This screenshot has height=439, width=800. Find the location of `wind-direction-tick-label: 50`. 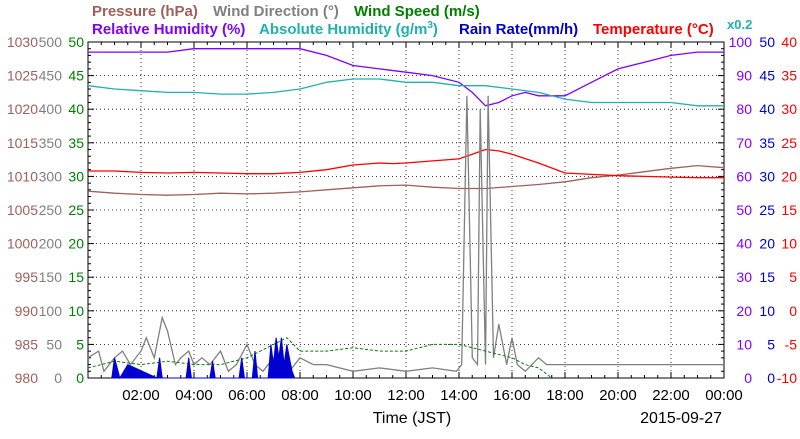

wind-direction-tick-label: 50 is located at coordinates (54, 344).